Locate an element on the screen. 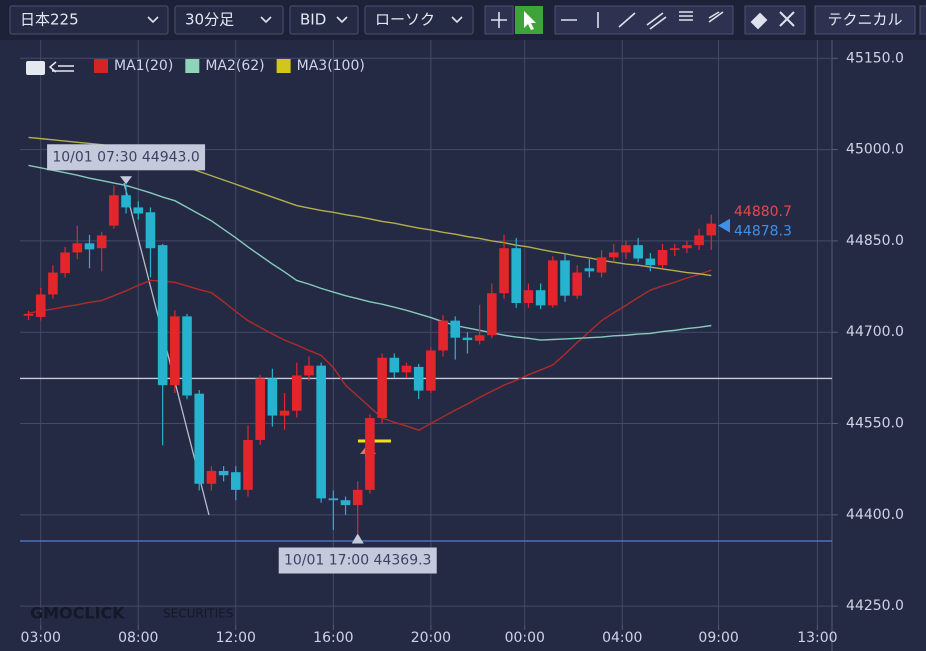 The height and width of the screenshot is (651, 926). more-button is located at coordinates (922, 20).